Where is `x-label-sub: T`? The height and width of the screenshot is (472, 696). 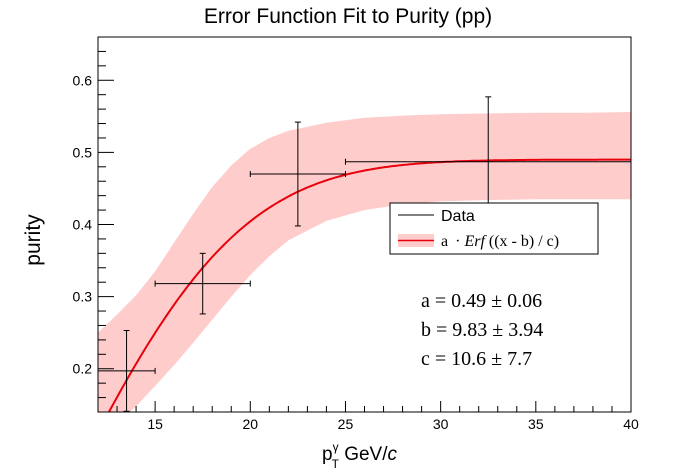 x-label-sub: T is located at coordinates (336, 464).